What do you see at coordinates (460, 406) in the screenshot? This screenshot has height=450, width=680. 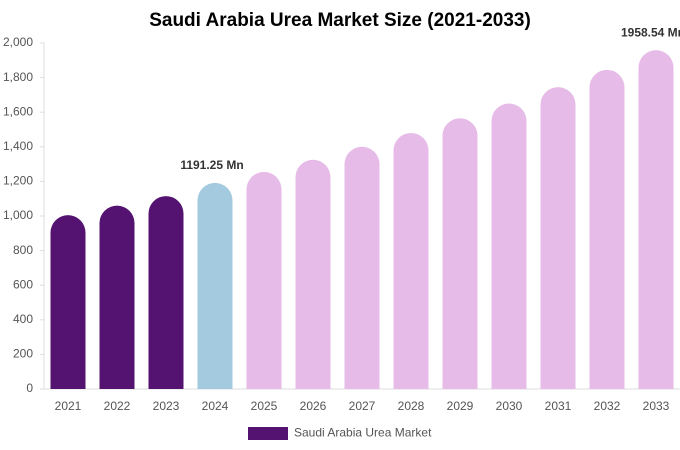 I see `x-tick-label: 2029` at bounding box center [460, 406].